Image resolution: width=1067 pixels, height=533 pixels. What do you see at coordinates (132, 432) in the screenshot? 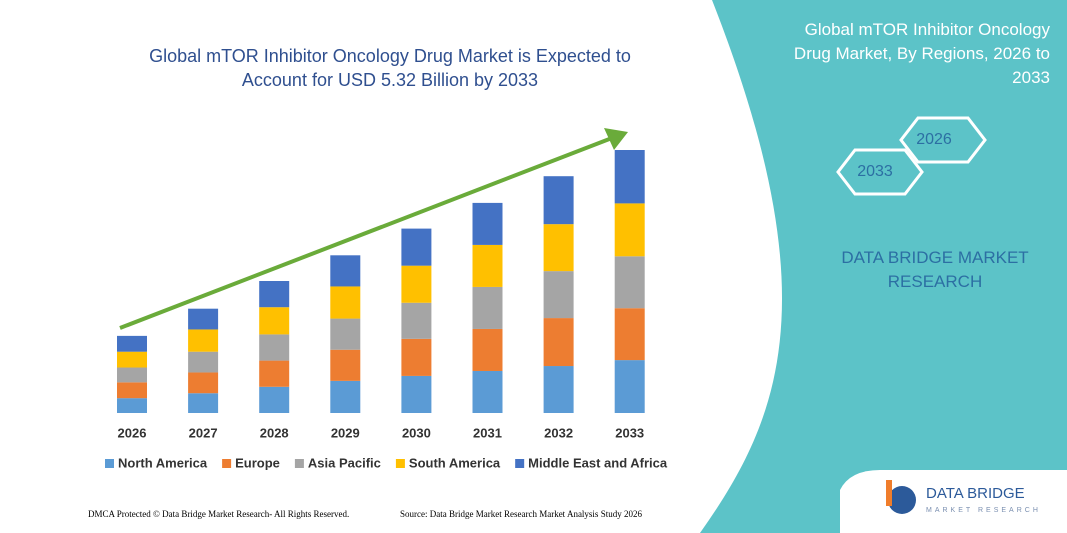
I see `x-tick-label: 2026` at bounding box center [132, 432].